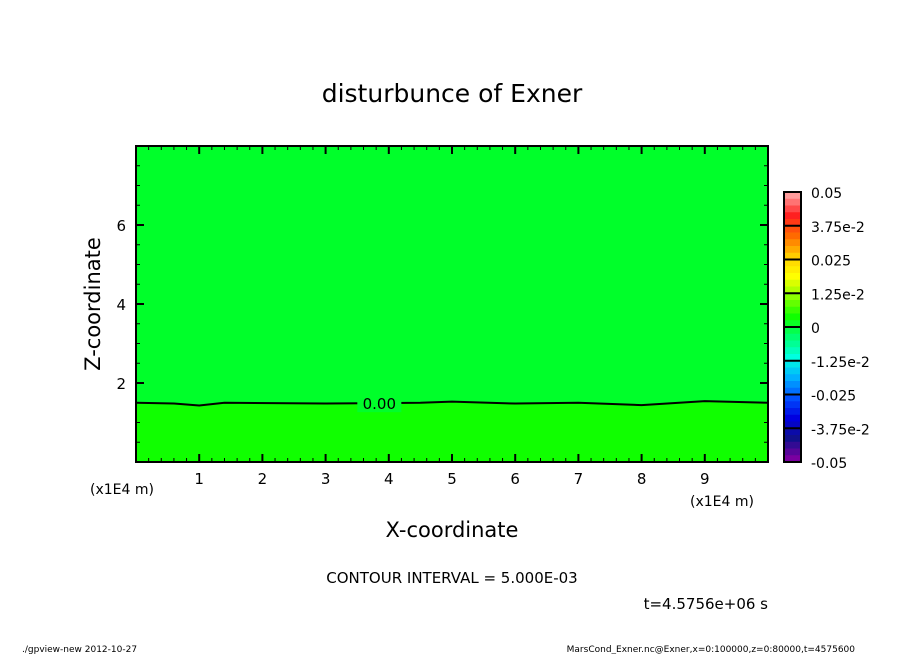 This screenshot has width=904, height=654. I want to click on x-unit-label-left: (x1E4 m), so click(122, 490).